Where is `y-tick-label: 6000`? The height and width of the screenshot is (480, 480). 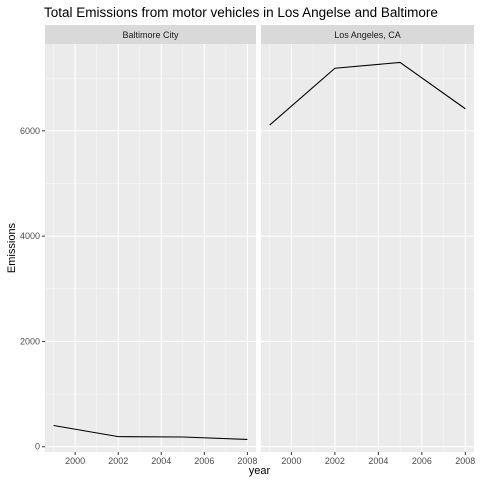 y-tick-label: 6000 is located at coordinates (30, 131).